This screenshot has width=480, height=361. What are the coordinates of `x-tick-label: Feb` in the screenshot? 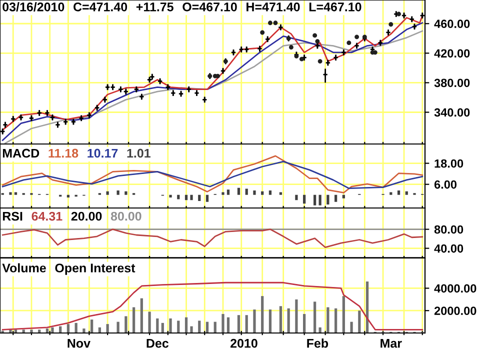 It's located at (317, 343).